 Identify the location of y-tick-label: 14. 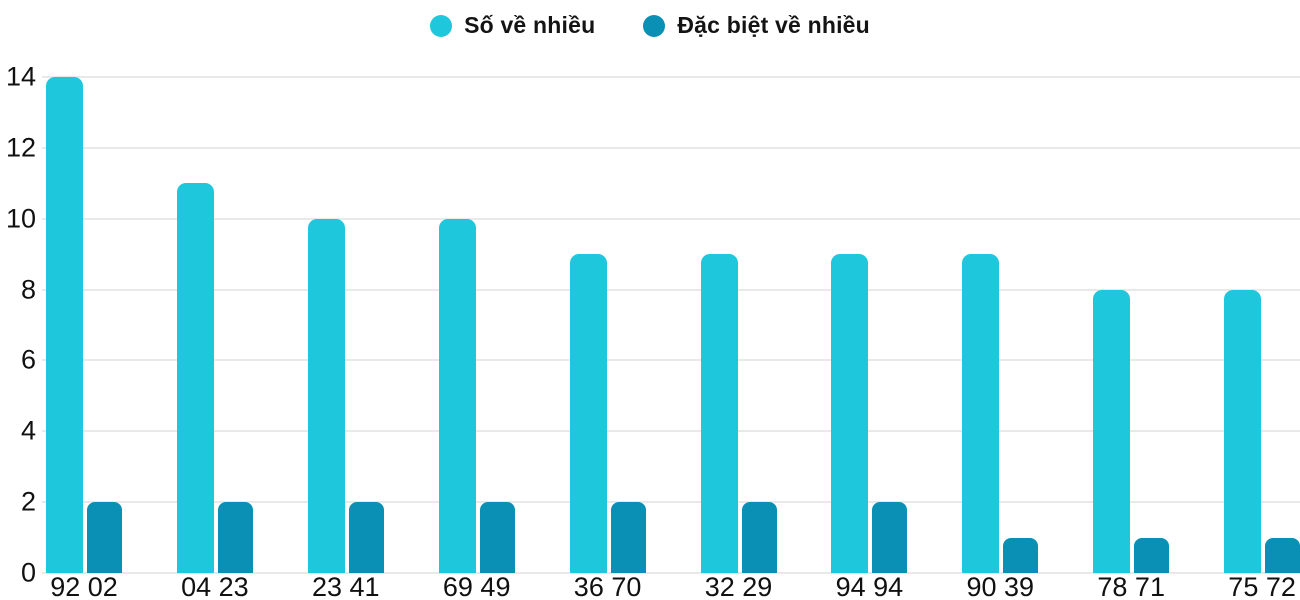
(20, 76).